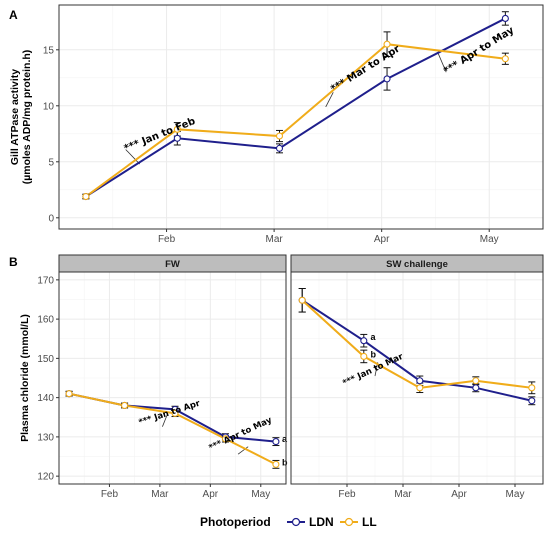 Image resolution: width=550 pixels, height=534 pixels. I want to click on y-tick-label: 160, so click(45, 320).